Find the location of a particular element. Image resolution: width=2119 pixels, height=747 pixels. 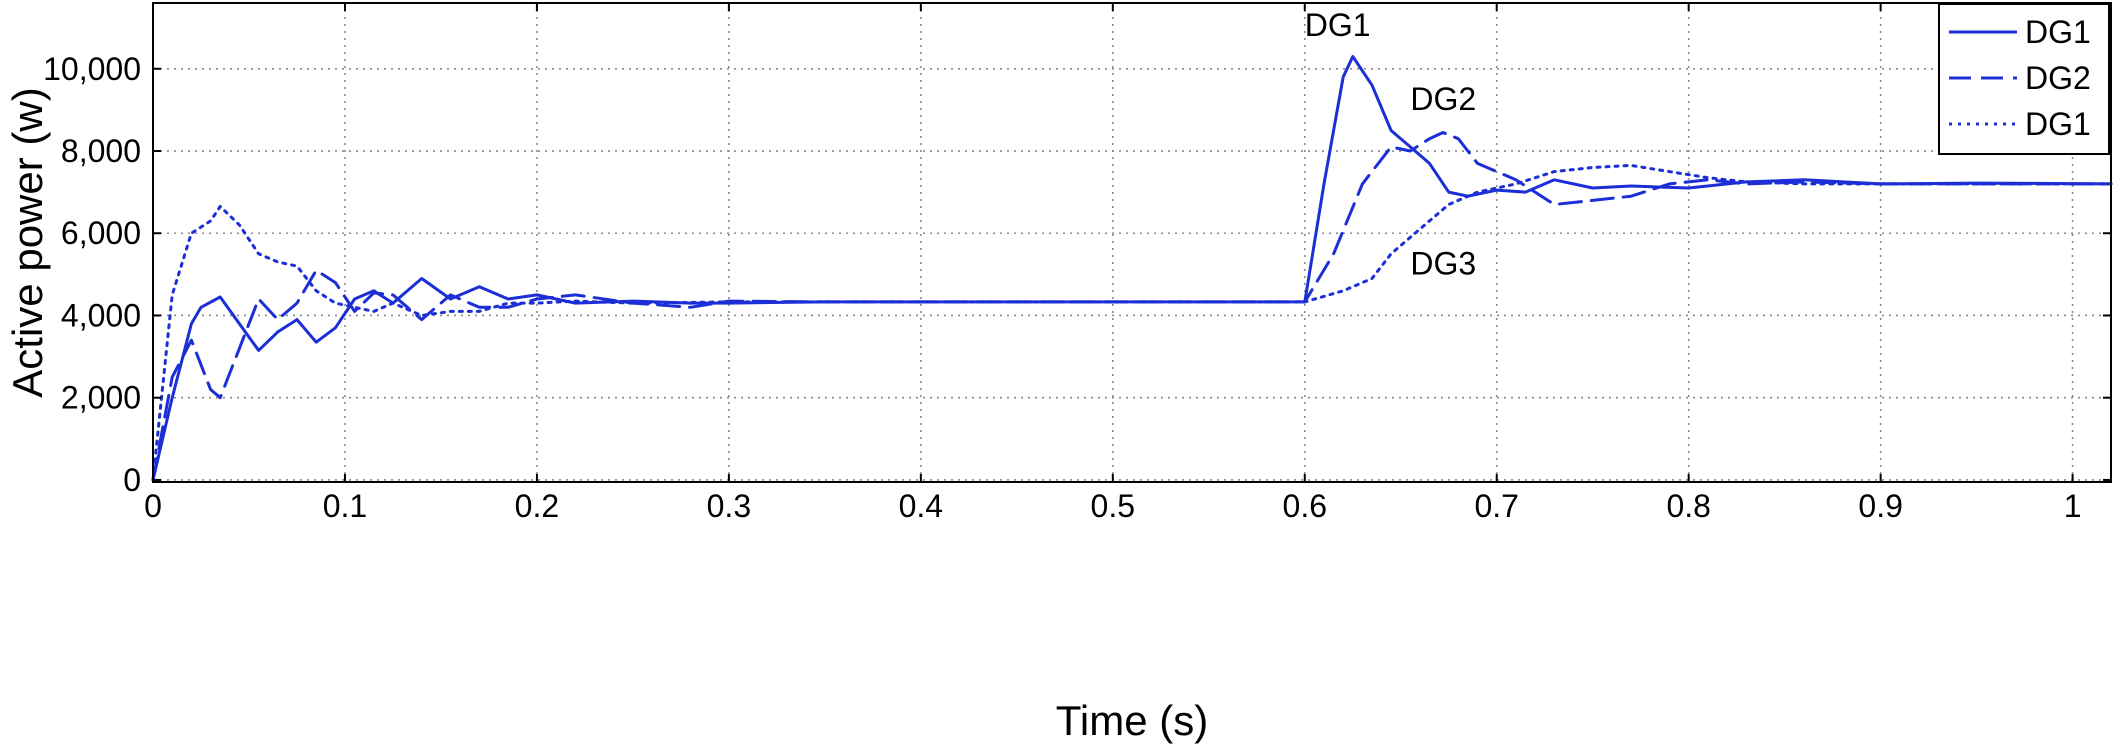

x-tick-label: 0 is located at coordinates (153, 506).